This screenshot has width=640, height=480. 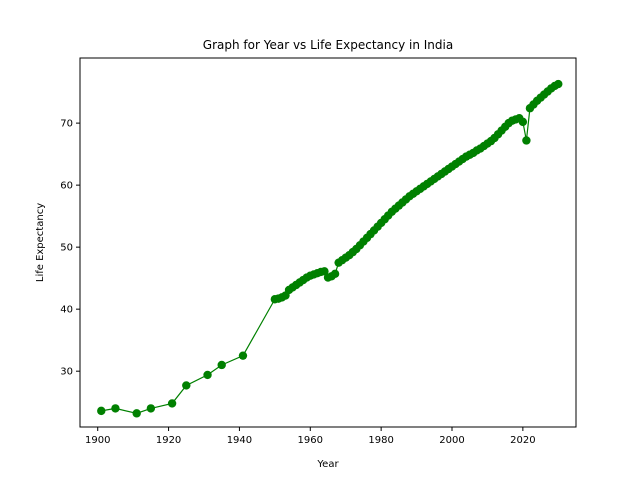 I want to click on x-tick-label: 2020, so click(x=522, y=440).